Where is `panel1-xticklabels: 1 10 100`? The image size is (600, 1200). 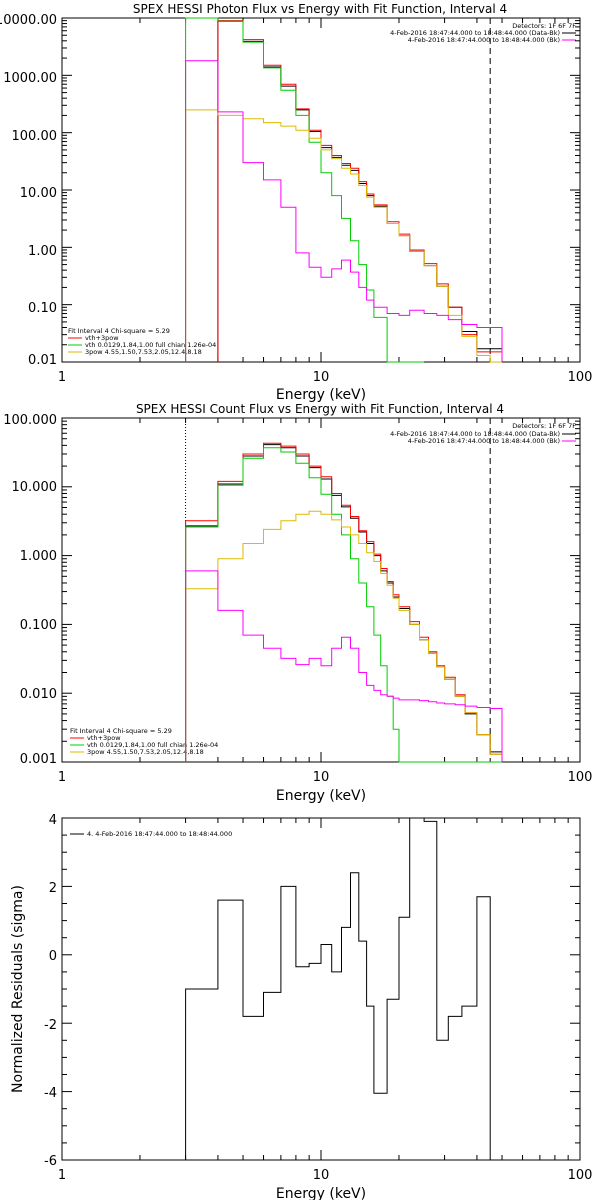
panel1-xticklabels: 1 10 100 is located at coordinates (325, 377).